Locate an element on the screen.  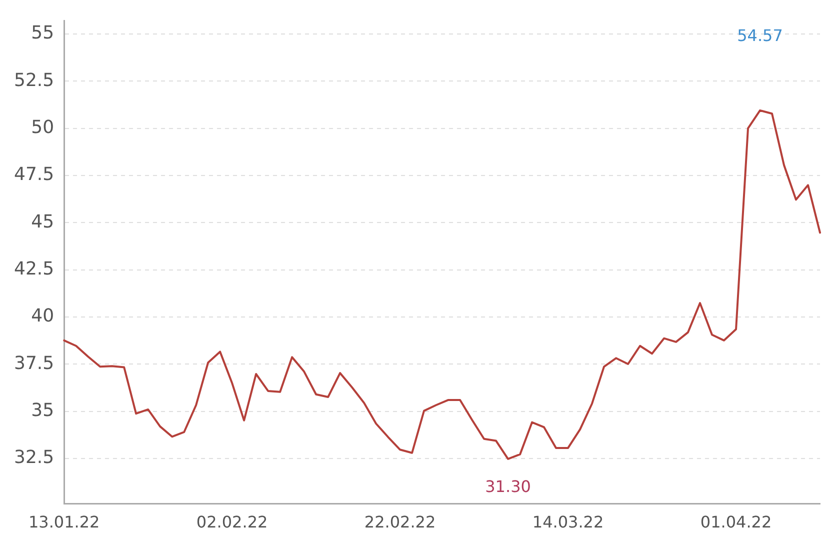
y-tick-label: 37.5 is located at coordinates (34, 363).